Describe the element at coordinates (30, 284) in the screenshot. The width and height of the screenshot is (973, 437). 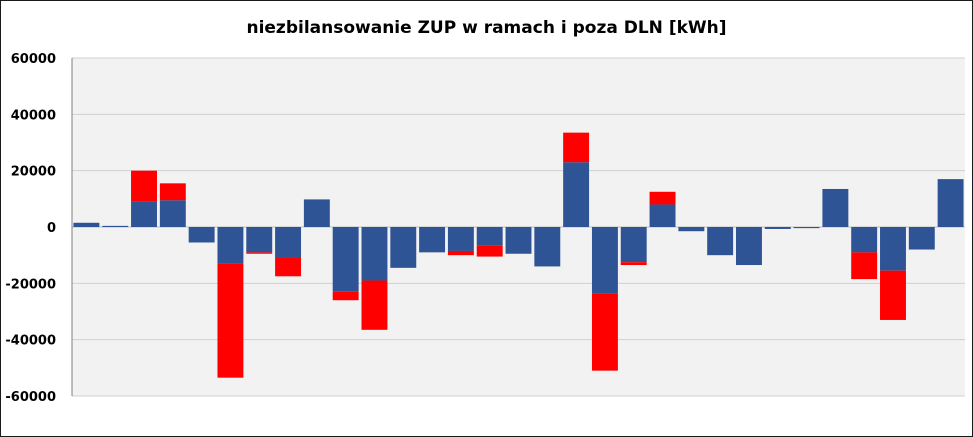
I see `y-tick-label: -20000` at that location.